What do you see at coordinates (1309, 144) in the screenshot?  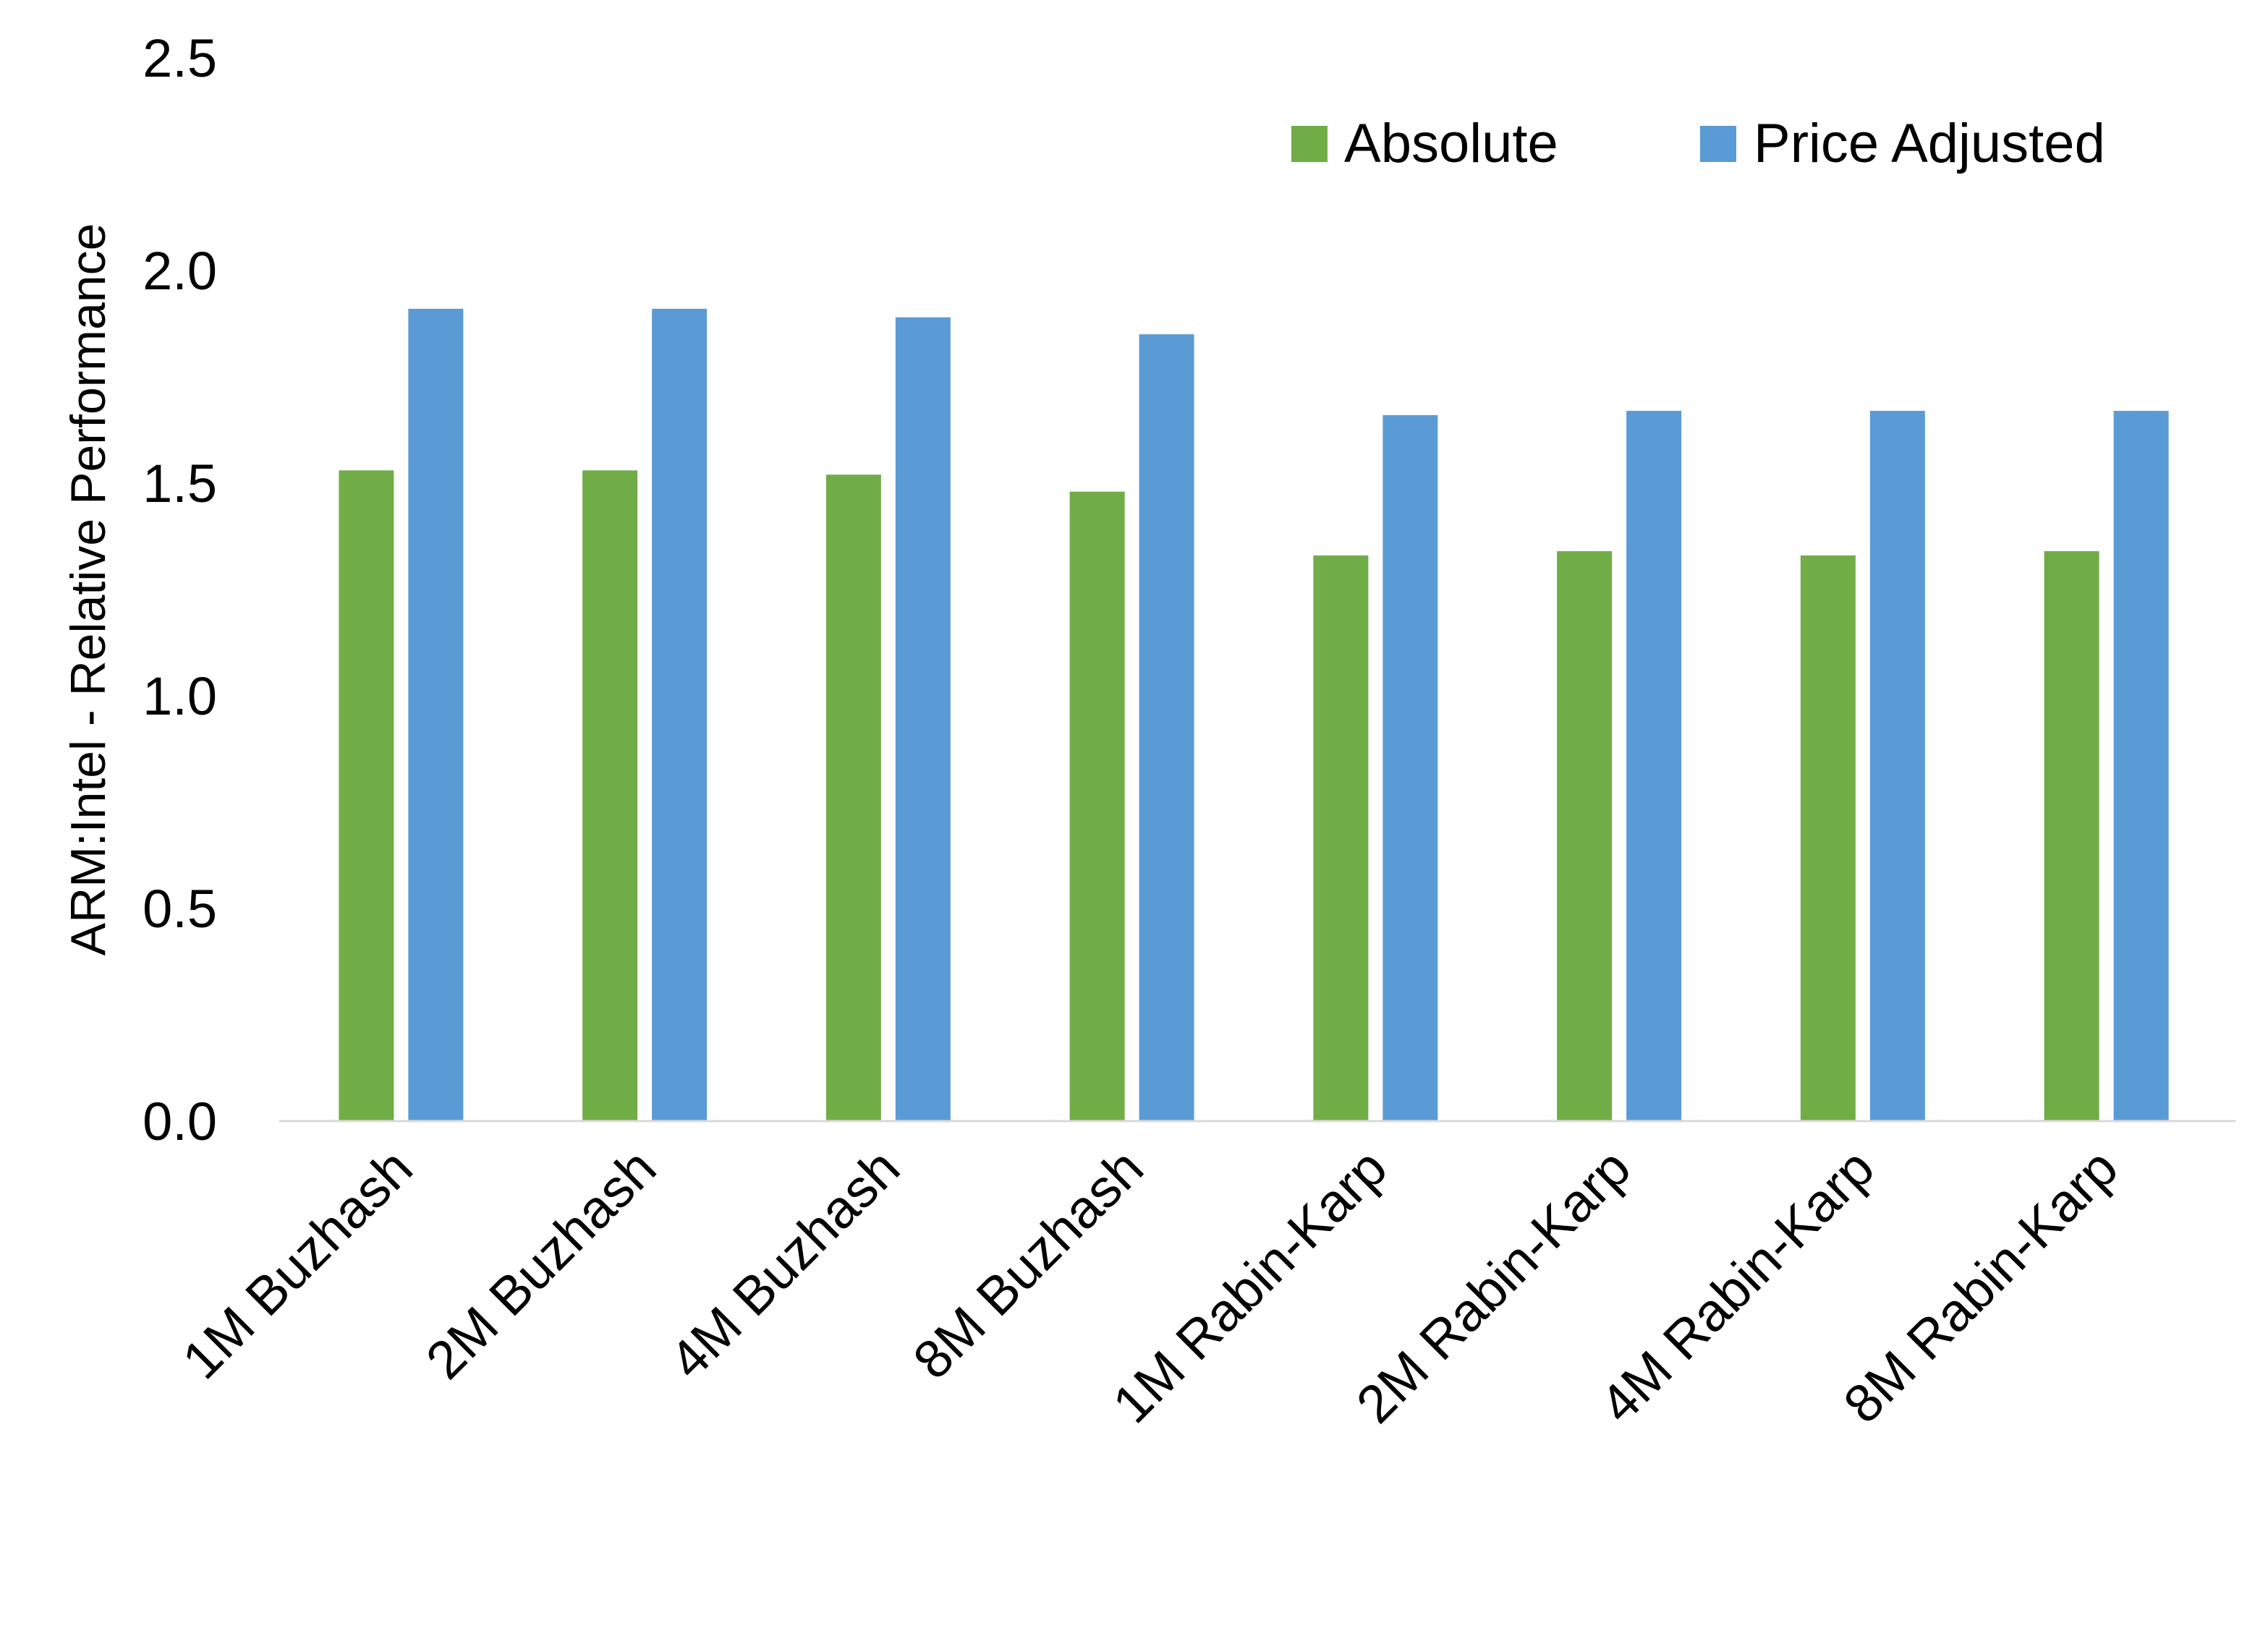 I see `legend-swatch-absolute` at bounding box center [1309, 144].